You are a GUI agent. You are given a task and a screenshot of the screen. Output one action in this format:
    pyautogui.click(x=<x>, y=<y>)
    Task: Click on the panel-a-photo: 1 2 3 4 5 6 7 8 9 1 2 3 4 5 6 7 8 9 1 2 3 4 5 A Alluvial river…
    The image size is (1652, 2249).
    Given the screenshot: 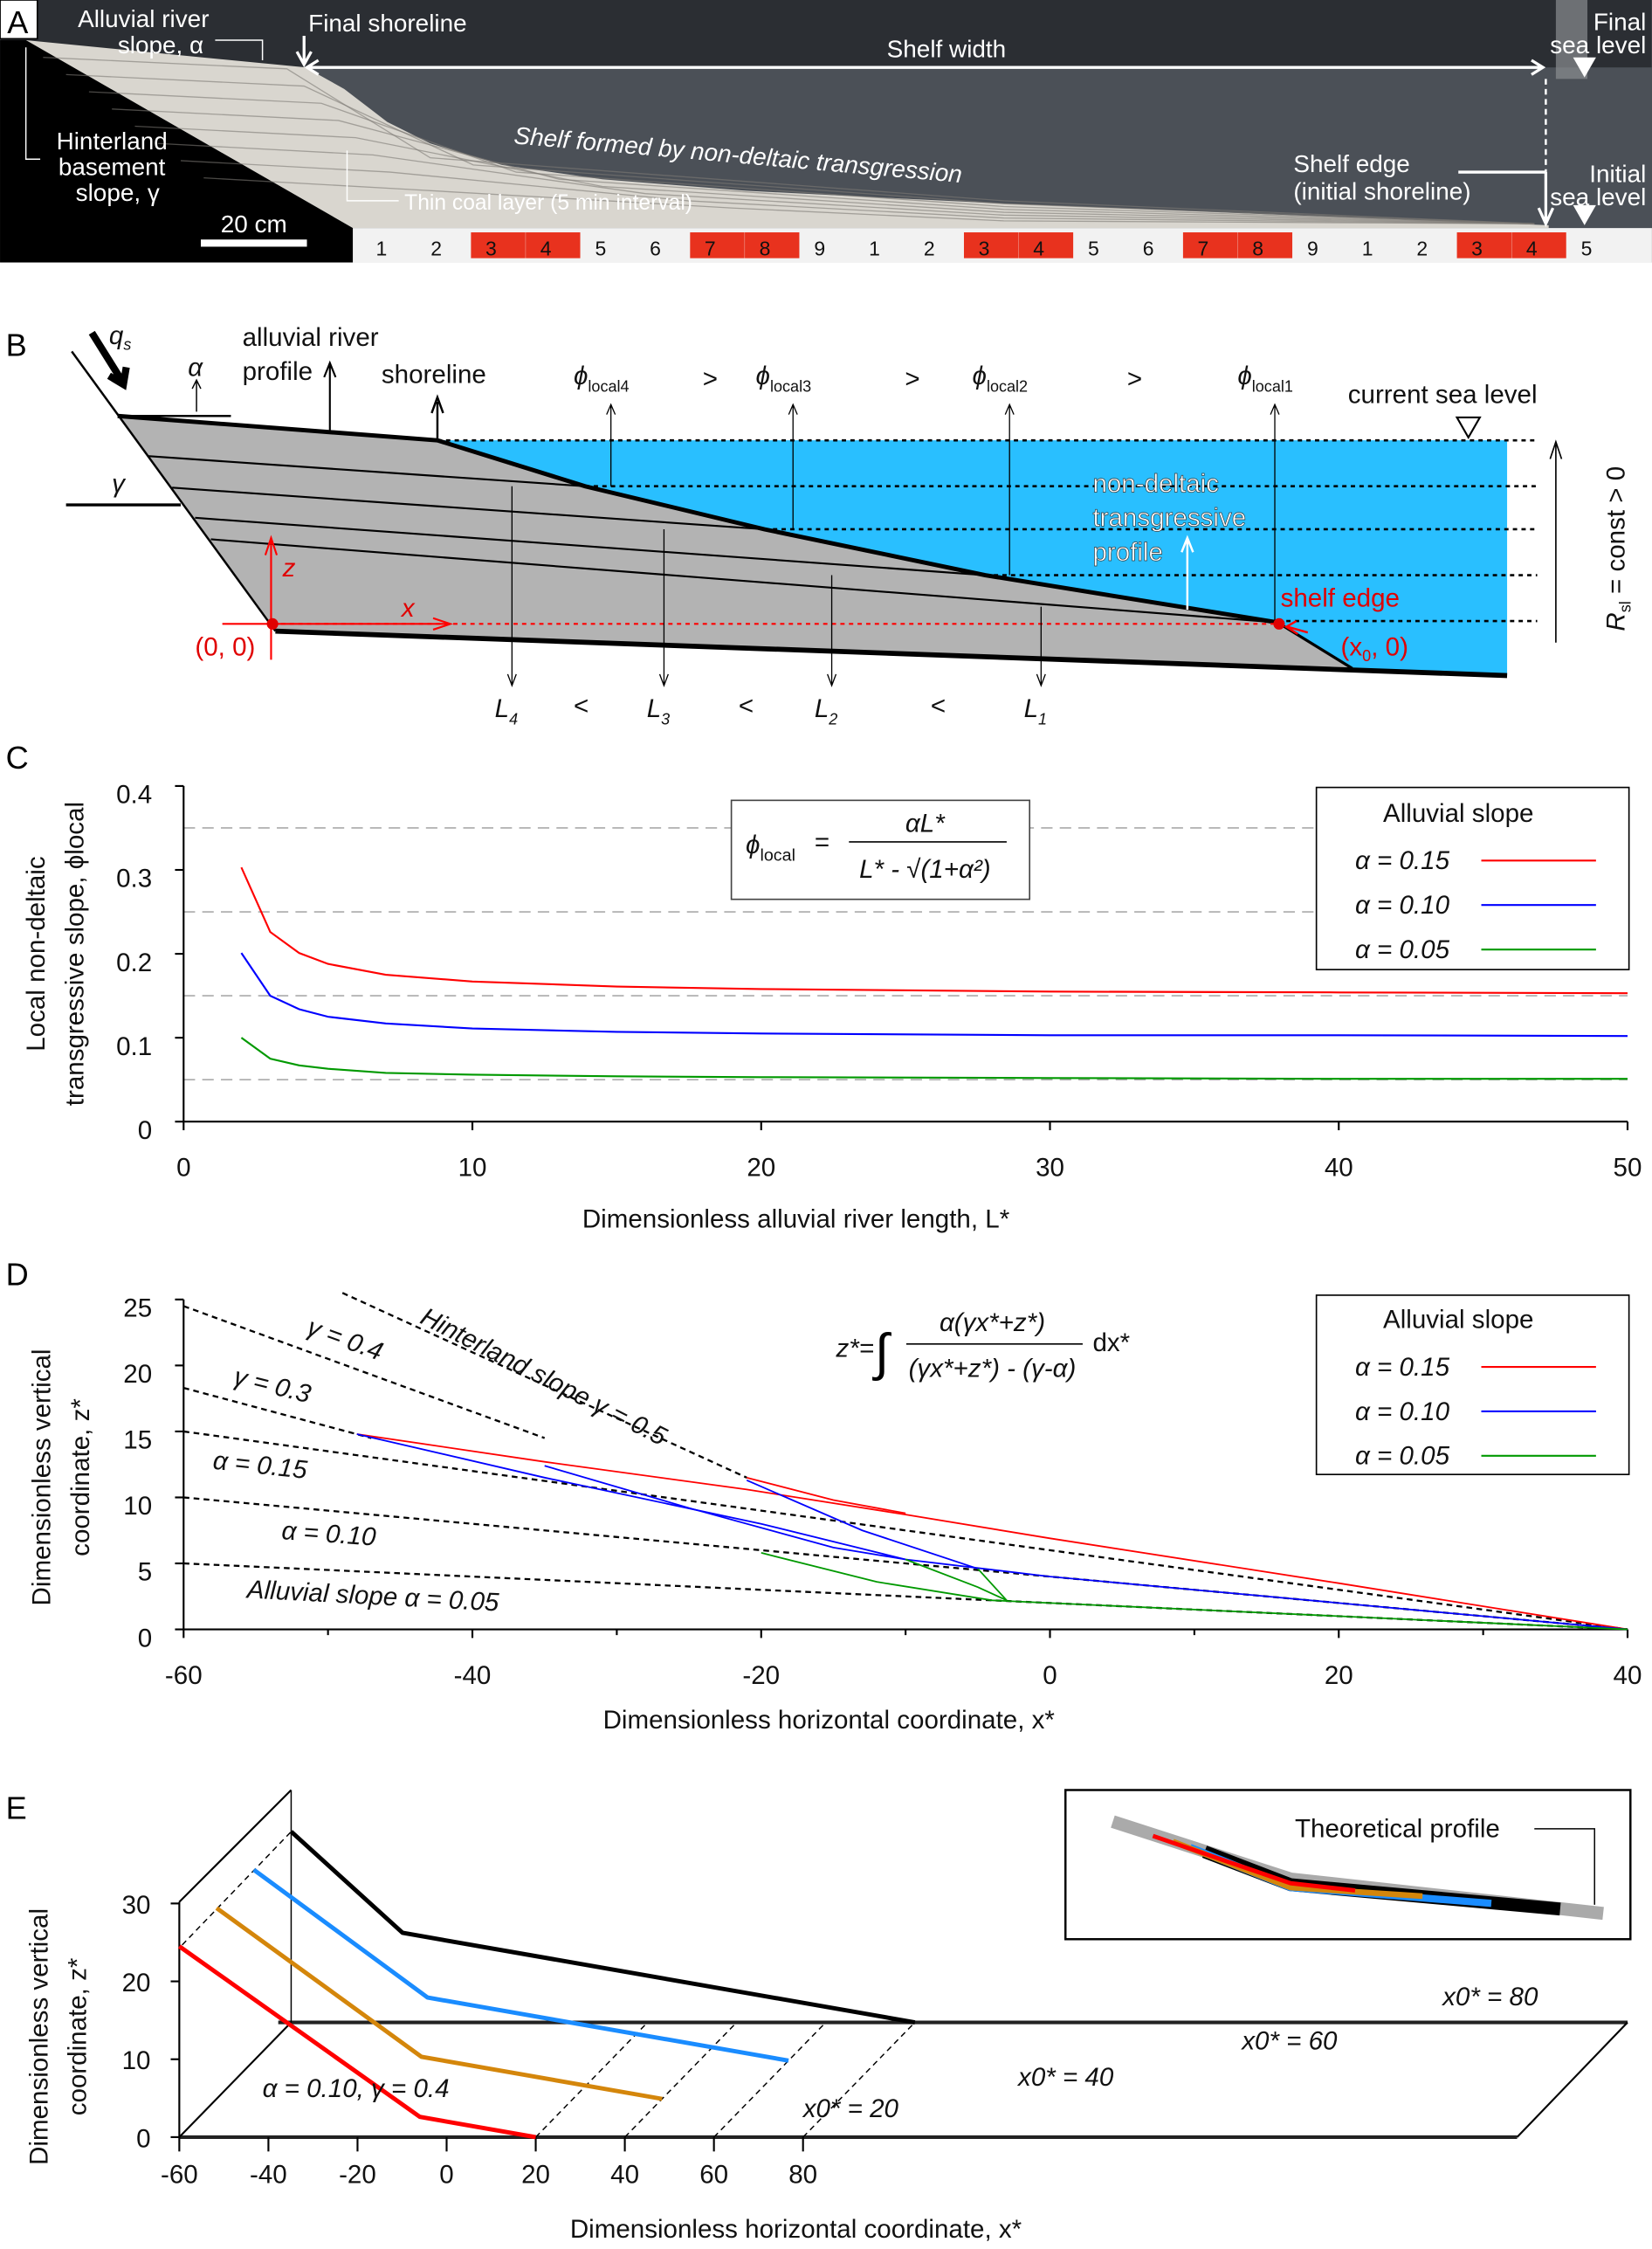 What is the action you would take?
    pyautogui.click(x=826, y=131)
    